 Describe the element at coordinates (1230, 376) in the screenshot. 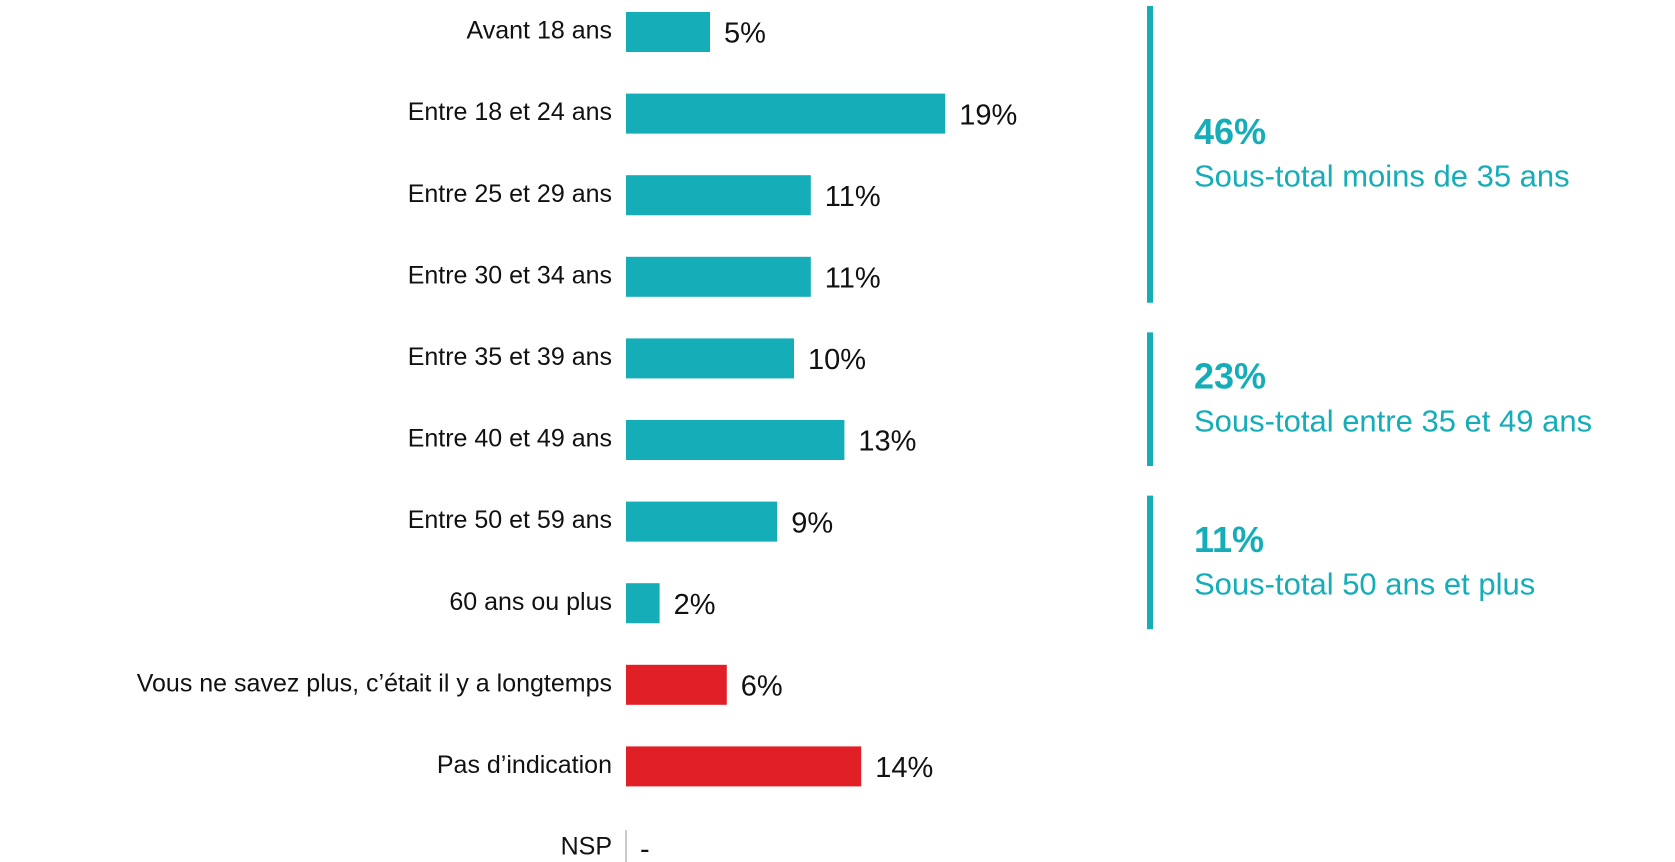

I see `subtotal-value: 23%` at that location.